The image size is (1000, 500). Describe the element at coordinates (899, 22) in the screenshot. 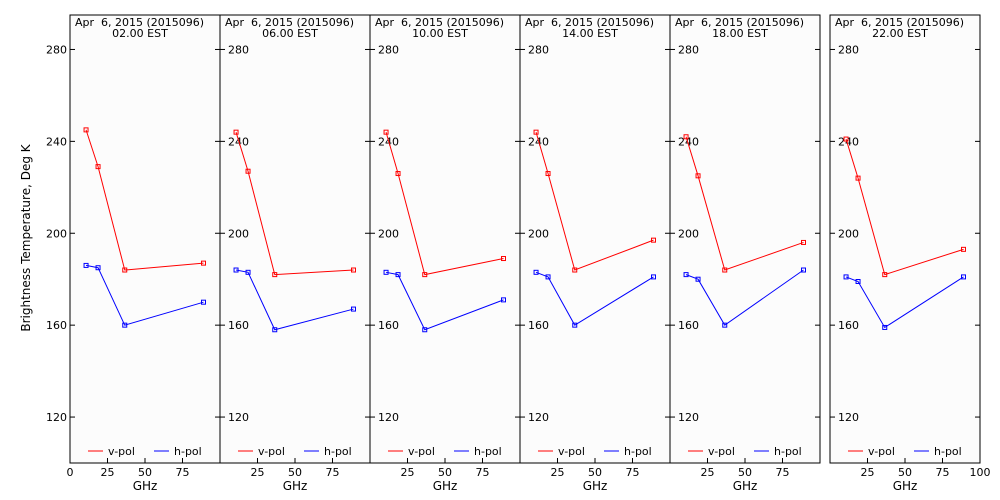

I see `panel-6-title: Apr 6, 2015 (2015096)` at that location.